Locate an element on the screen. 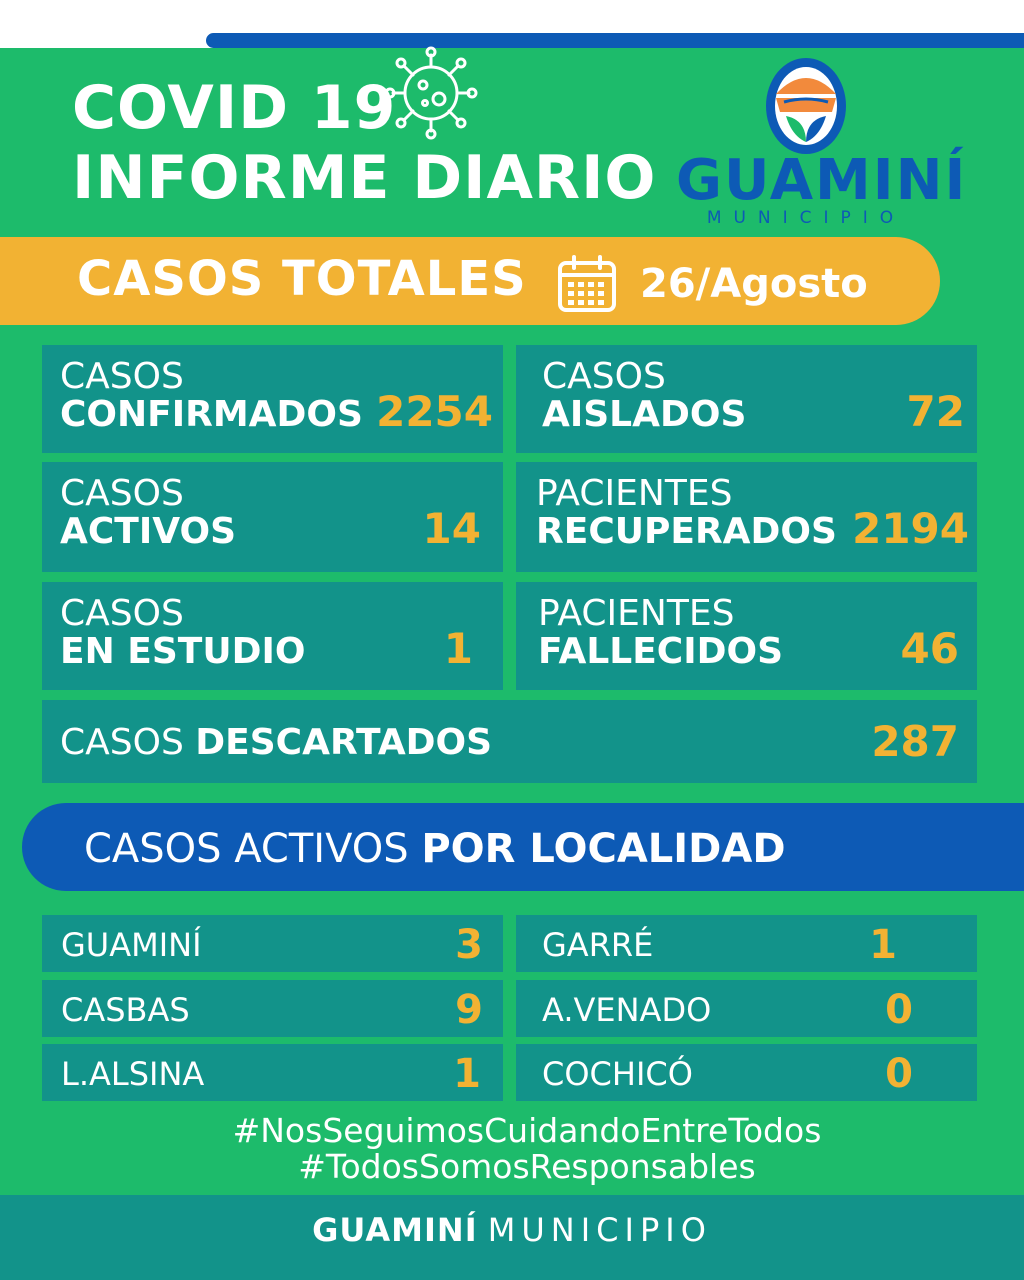  card-label-bottom: ACTIVOS is located at coordinates (148, 531).